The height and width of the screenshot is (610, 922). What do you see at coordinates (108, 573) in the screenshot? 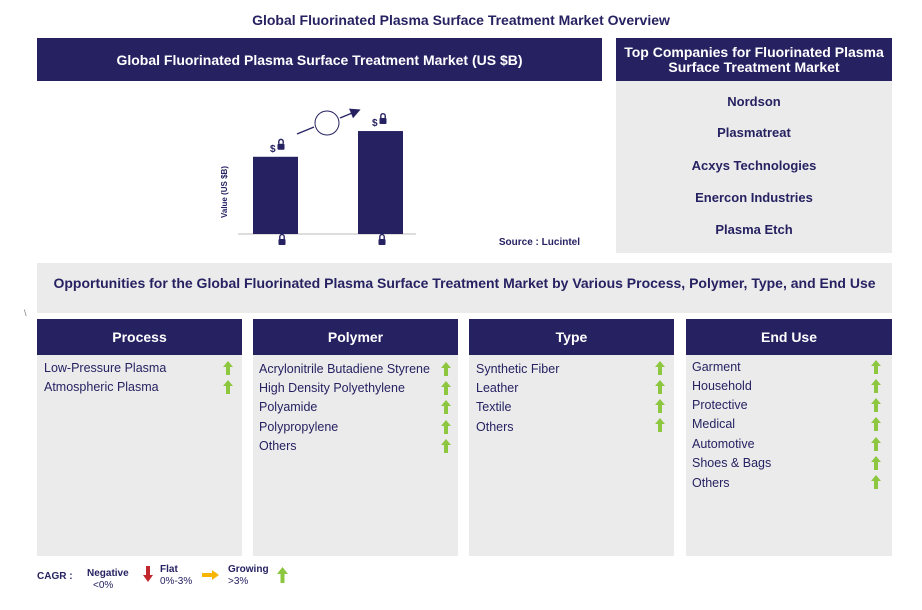
I see `legend-negative-label: Negative` at bounding box center [108, 573].